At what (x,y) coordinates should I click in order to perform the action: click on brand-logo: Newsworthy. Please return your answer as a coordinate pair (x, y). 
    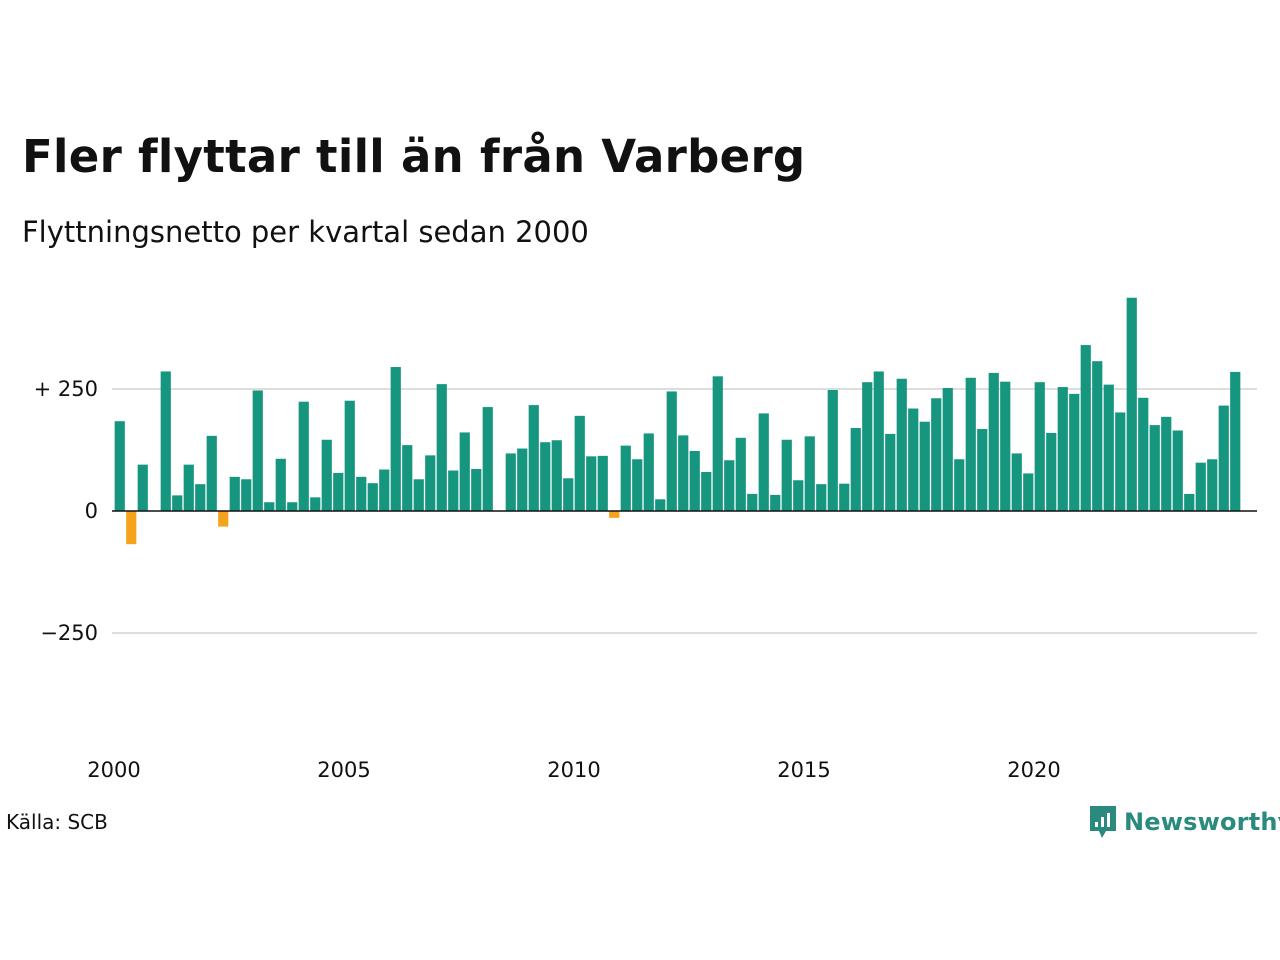
    Looking at the image, I should click on (1184, 822).